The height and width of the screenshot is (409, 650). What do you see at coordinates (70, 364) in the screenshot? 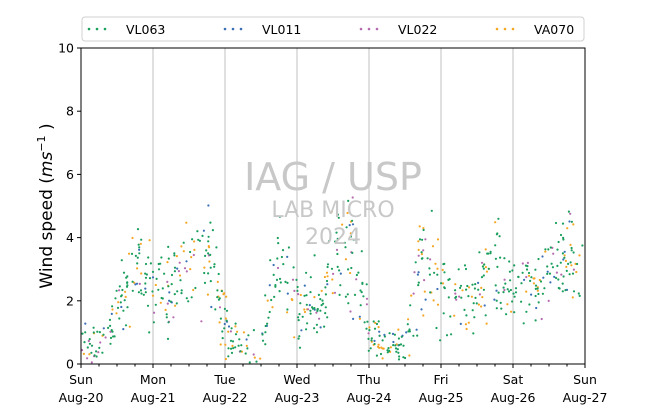
I see `y-tick-label: 0` at bounding box center [70, 364].